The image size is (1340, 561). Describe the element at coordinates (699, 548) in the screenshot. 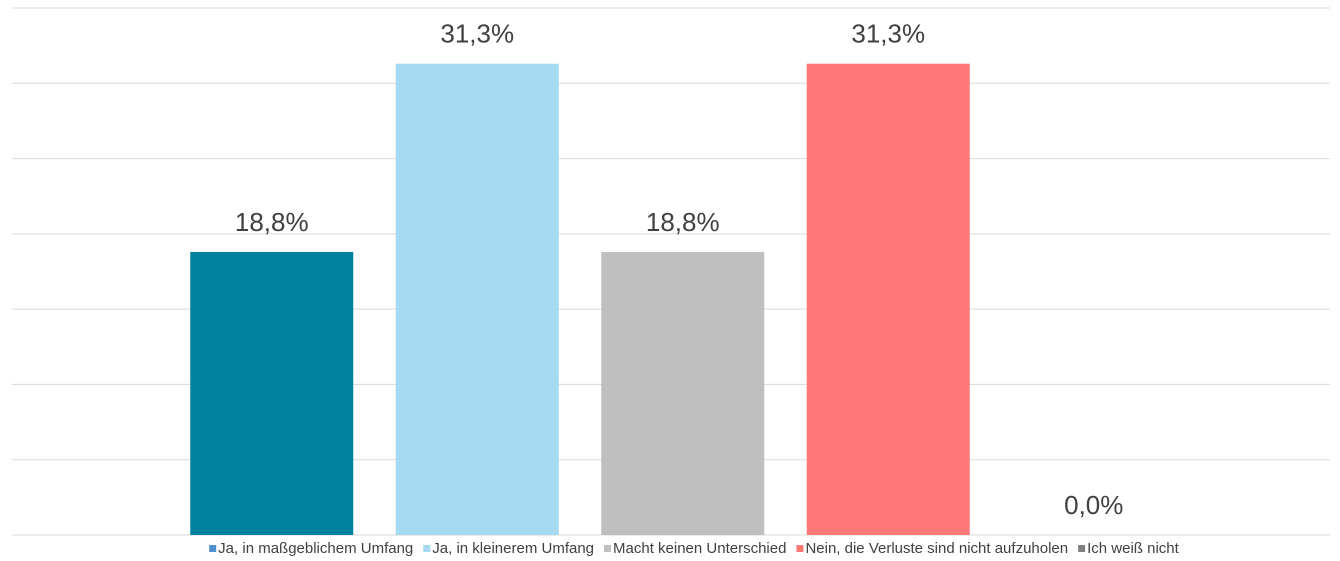

I see `legend-label: Macht keinen Unterschied` at that location.